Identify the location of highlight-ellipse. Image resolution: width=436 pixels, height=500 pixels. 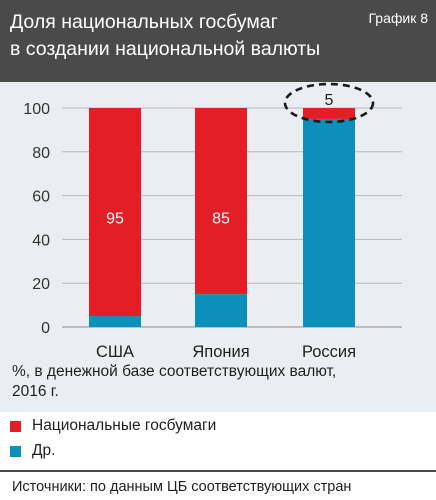
(329, 103).